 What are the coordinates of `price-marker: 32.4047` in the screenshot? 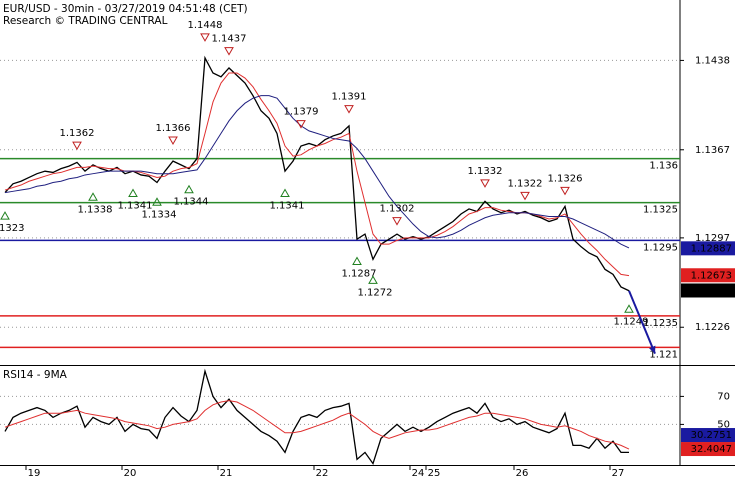 It's located at (708, 449).